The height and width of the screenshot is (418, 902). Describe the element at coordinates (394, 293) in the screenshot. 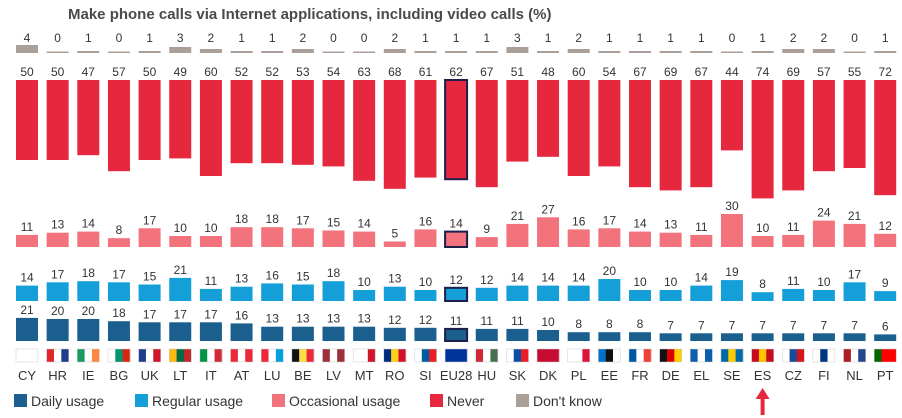

I see `bar-regular-usage-ro` at that location.